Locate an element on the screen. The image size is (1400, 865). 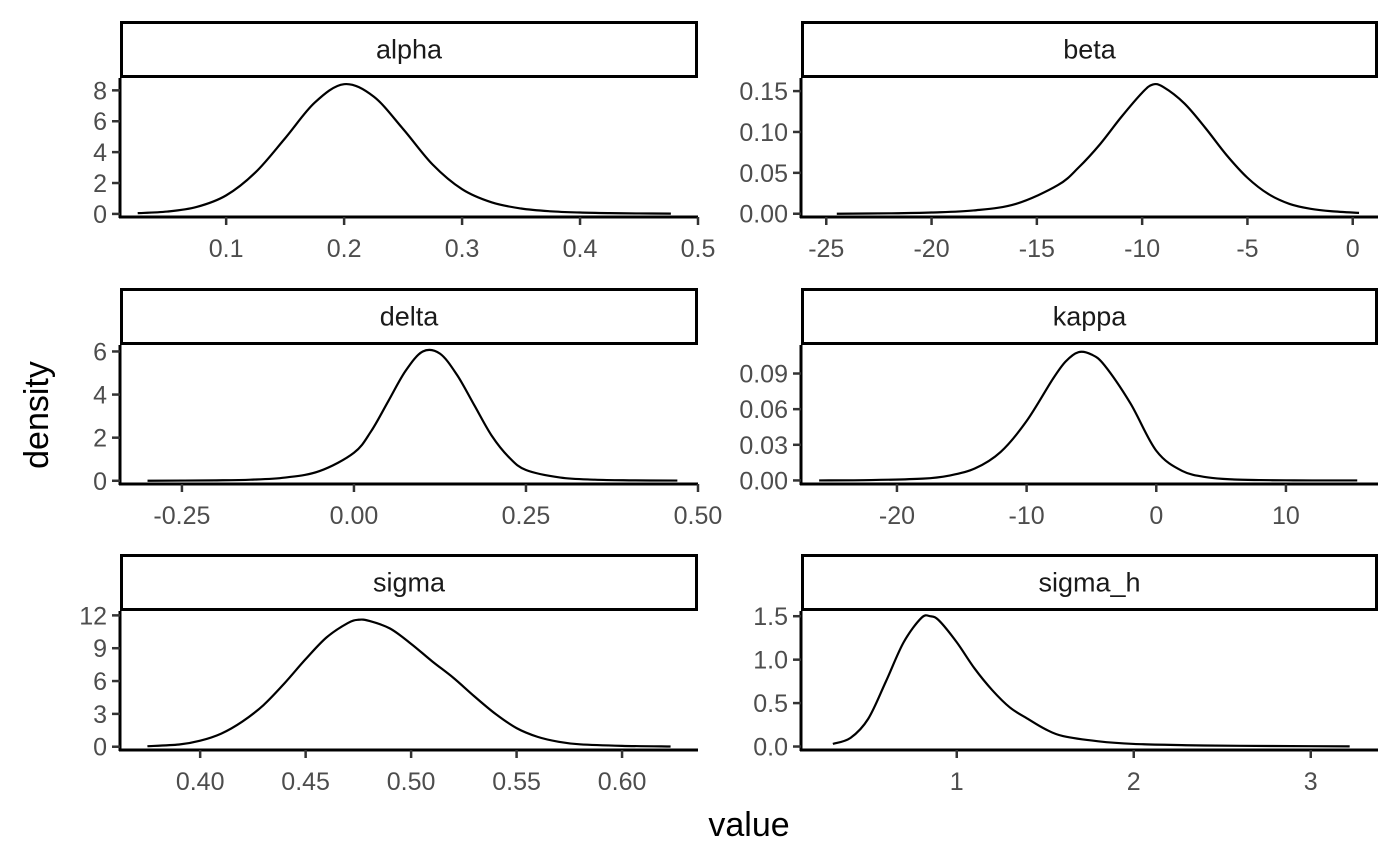
x-tick-label: 0.4 is located at coordinates (580, 249).